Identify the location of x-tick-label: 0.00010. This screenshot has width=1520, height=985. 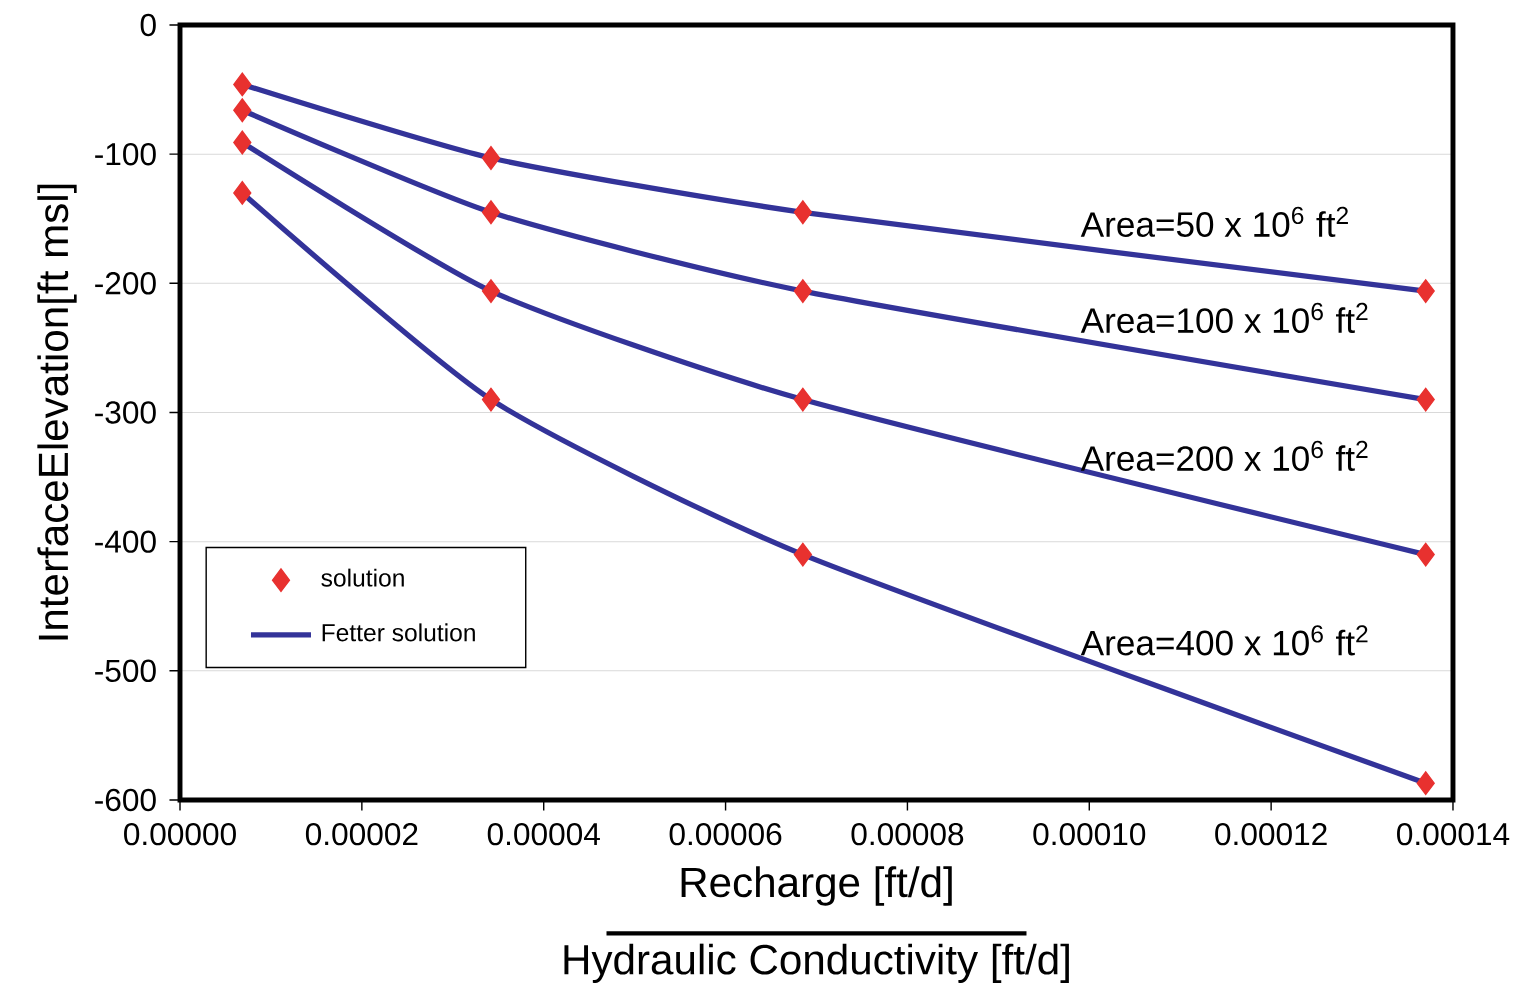
(1089, 834).